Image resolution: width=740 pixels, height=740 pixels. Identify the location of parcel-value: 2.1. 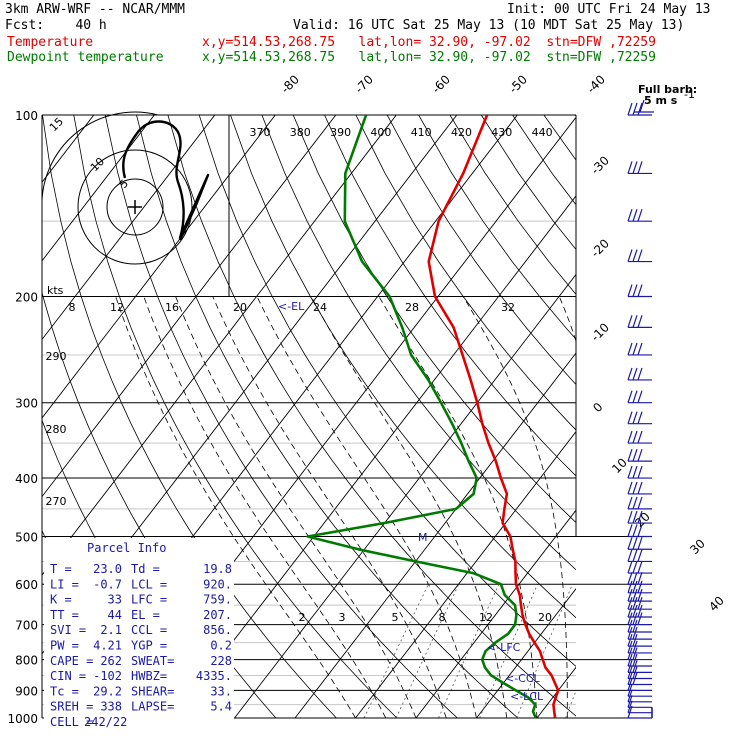
(111, 630).